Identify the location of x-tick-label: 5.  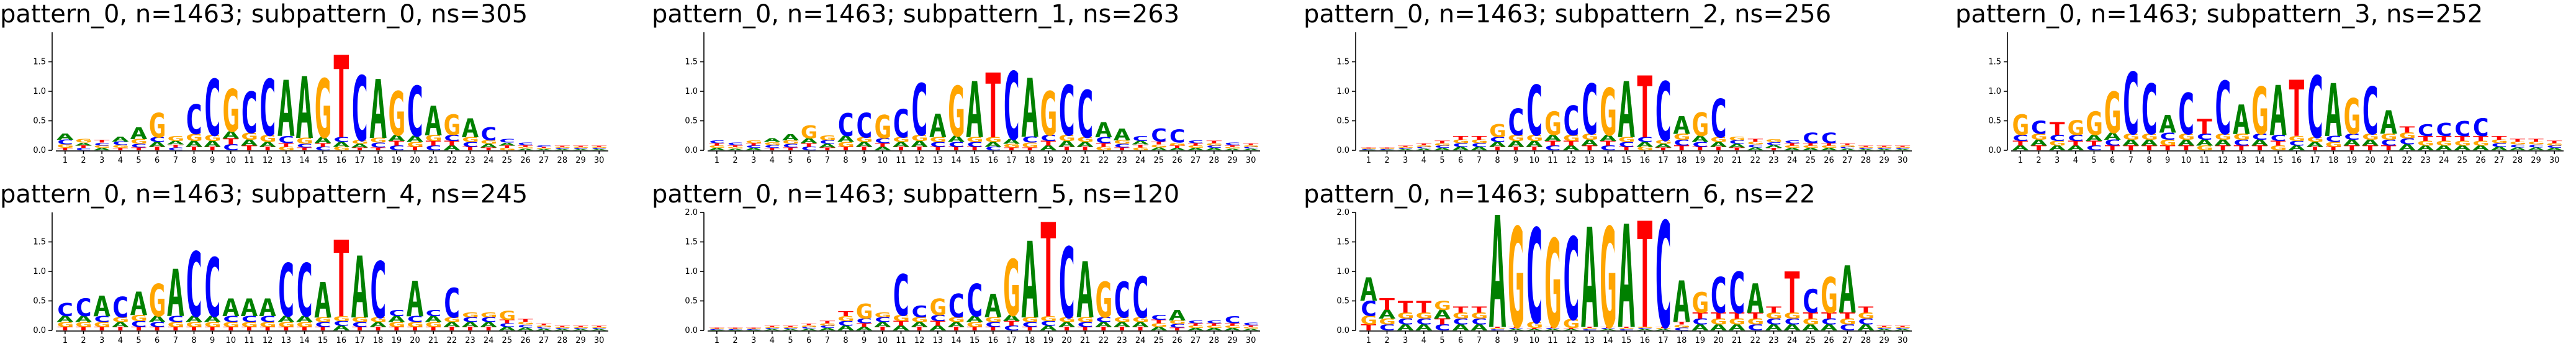
(790, 341).